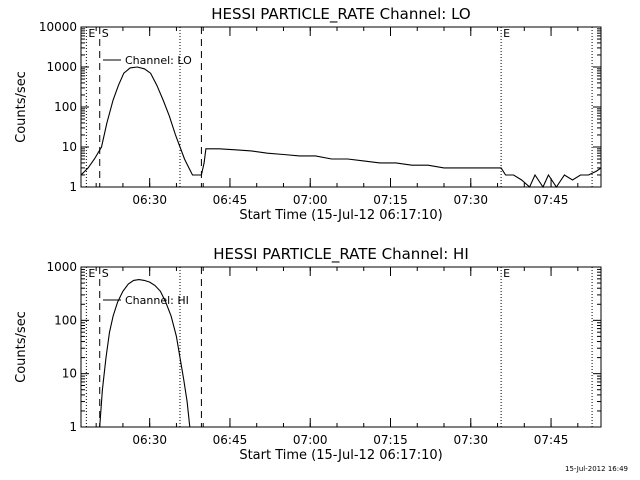 The image size is (640, 480). Describe the element at coordinates (157, 300) in the screenshot. I see `legend-label: Channel: HI` at that location.